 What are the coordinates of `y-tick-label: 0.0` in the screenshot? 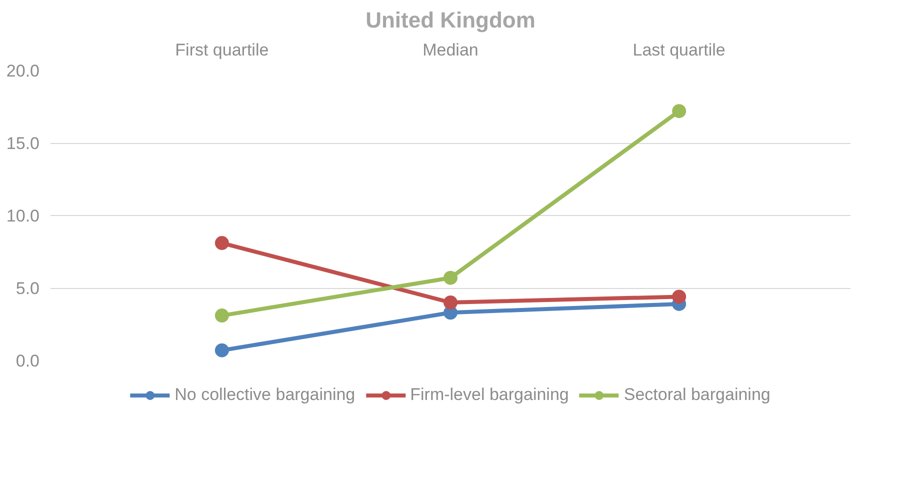 It's located at (28, 361).